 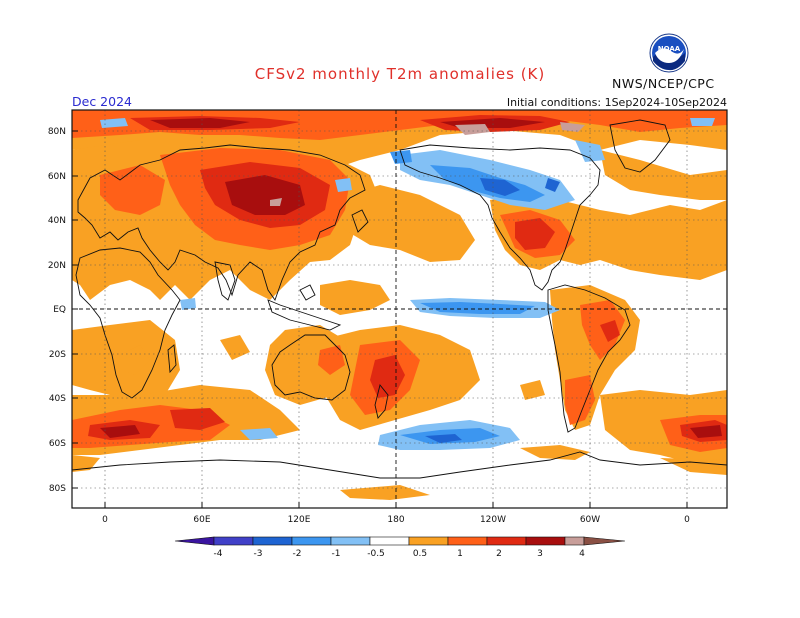 I want to click on legend-label: 2, so click(x=499, y=554).